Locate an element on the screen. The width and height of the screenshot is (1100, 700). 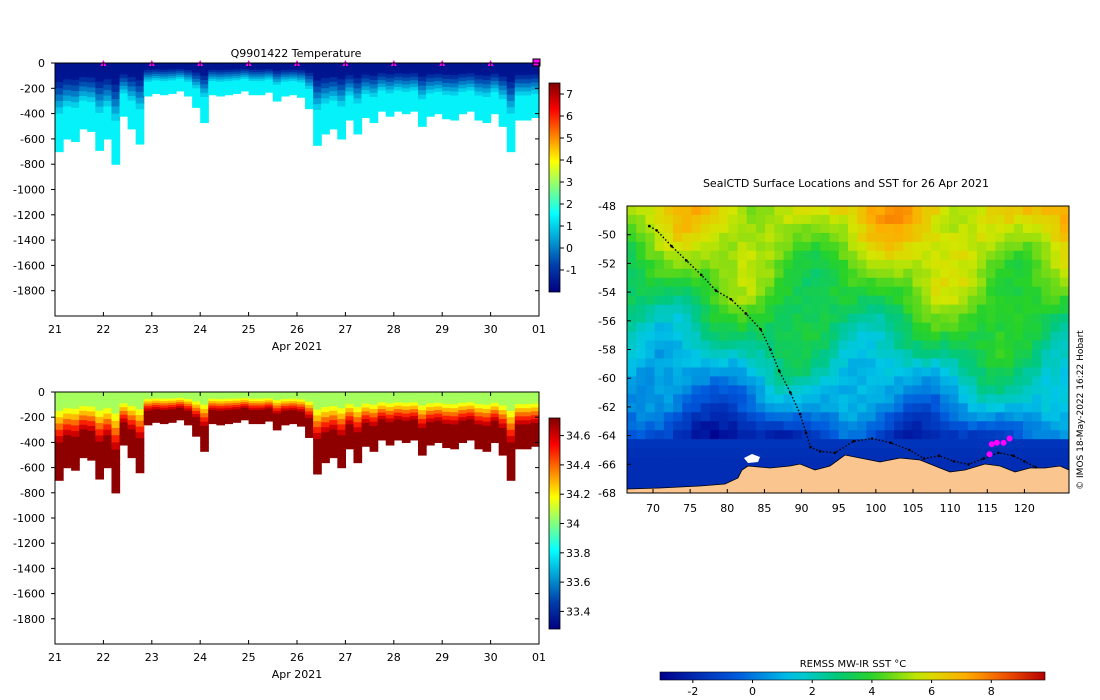
colorbar-tick-label: 0 is located at coordinates (569, 248).